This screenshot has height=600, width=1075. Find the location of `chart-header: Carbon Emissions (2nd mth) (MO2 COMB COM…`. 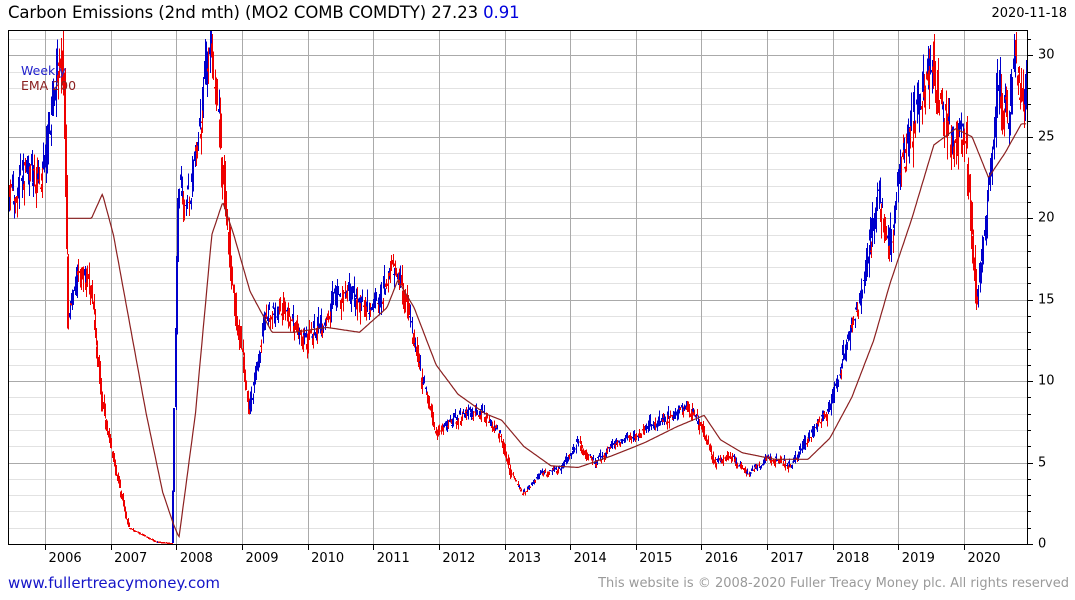

chart-header: Carbon Emissions (2nd mth) (MO2 COMB COM… is located at coordinates (537, 14).